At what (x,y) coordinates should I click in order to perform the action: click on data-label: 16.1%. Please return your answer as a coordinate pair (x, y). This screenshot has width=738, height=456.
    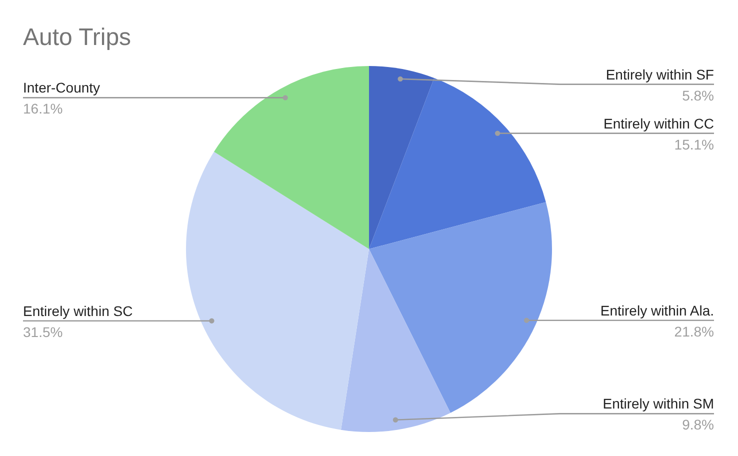
    Looking at the image, I should click on (43, 108).